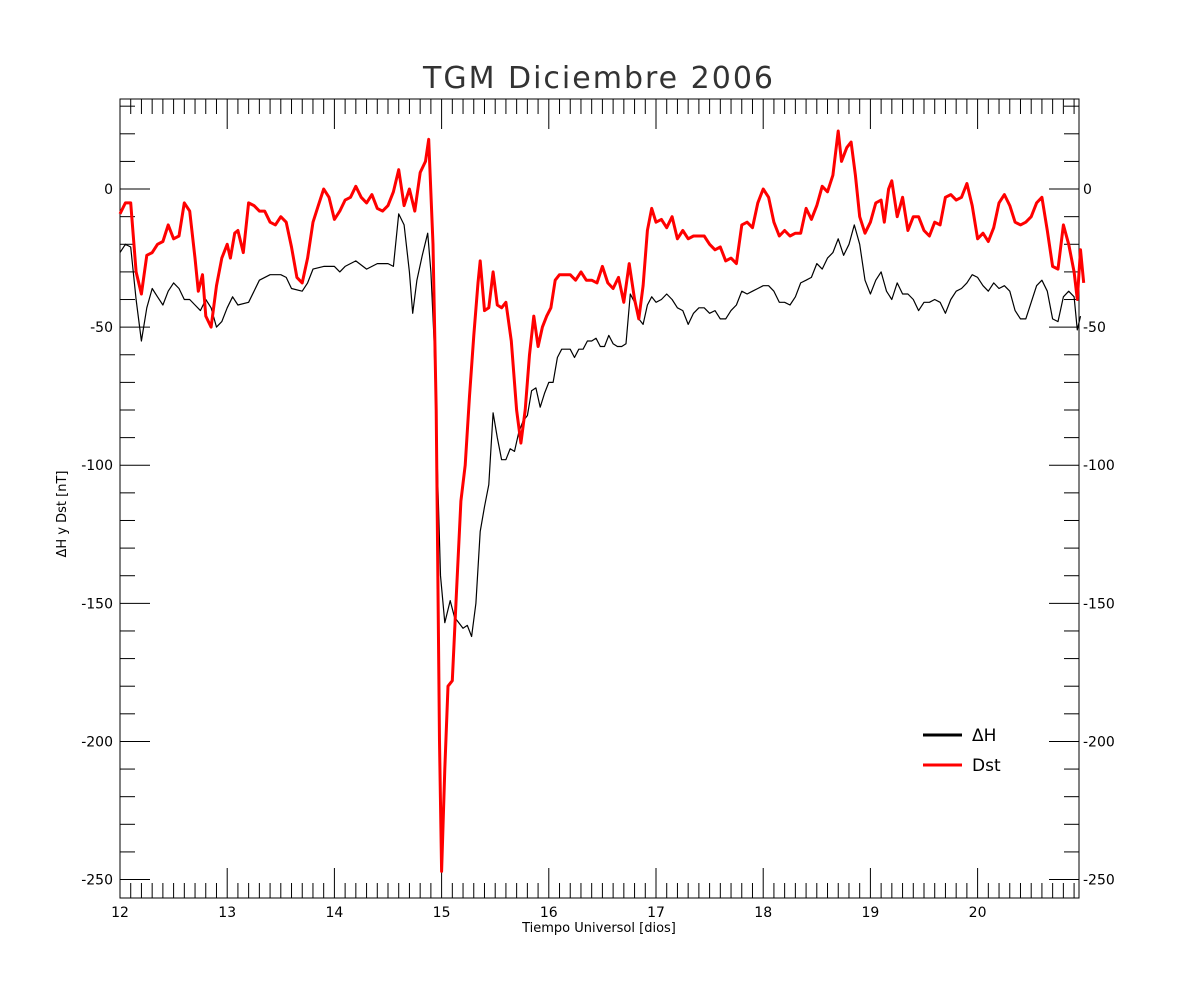  What do you see at coordinates (1099, 881) in the screenshot?
I see `y-tick-label-right: -250` at bounding box center [1099, 881].